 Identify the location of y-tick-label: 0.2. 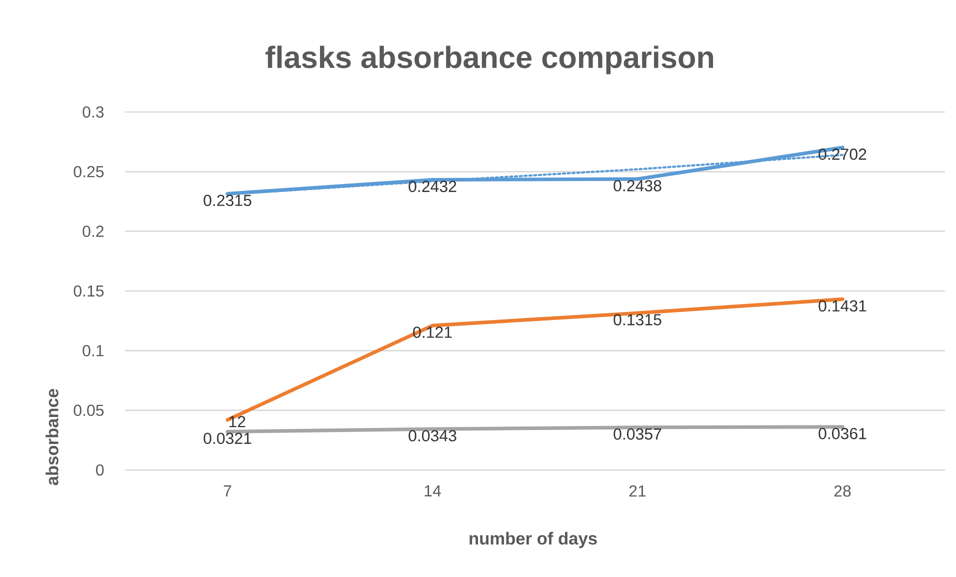
(93, 231).